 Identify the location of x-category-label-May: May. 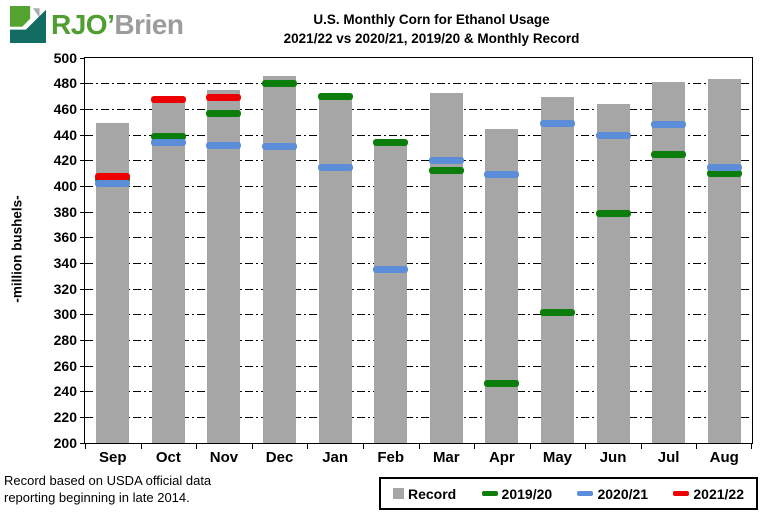
(557, 457).